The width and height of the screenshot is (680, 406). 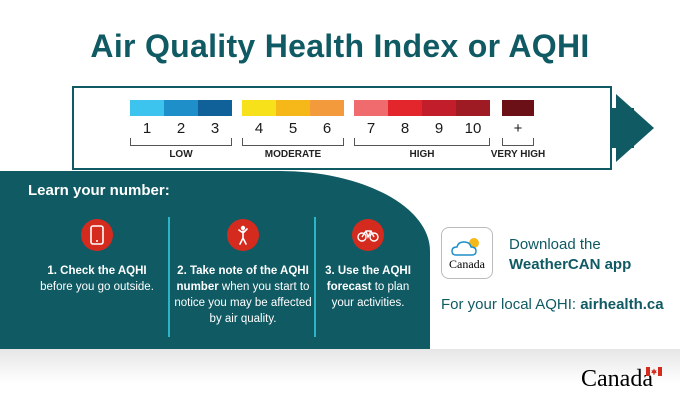 What do you see at coordinates (259, 128) in the screenshot?
I see `scale-number: 4` at bounding box center [259, 128].